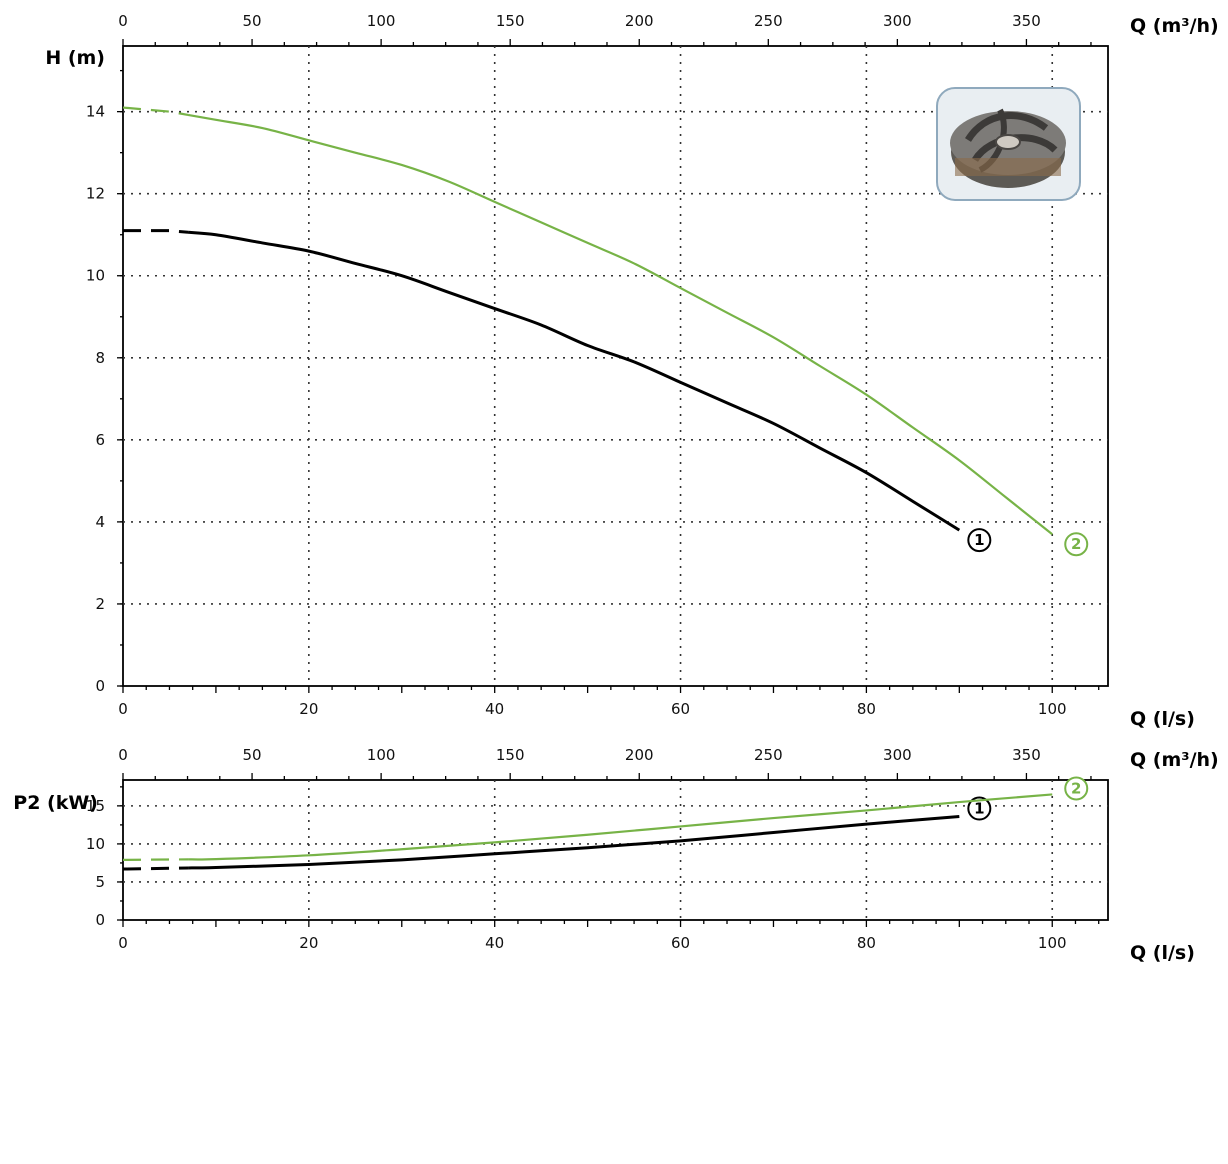 This screenshot has height=1164, width=1228. What do you see at coordinates (95, 806) in the screenshot?
I see `y-tick-label: 15` at bounding box center [95, 806].